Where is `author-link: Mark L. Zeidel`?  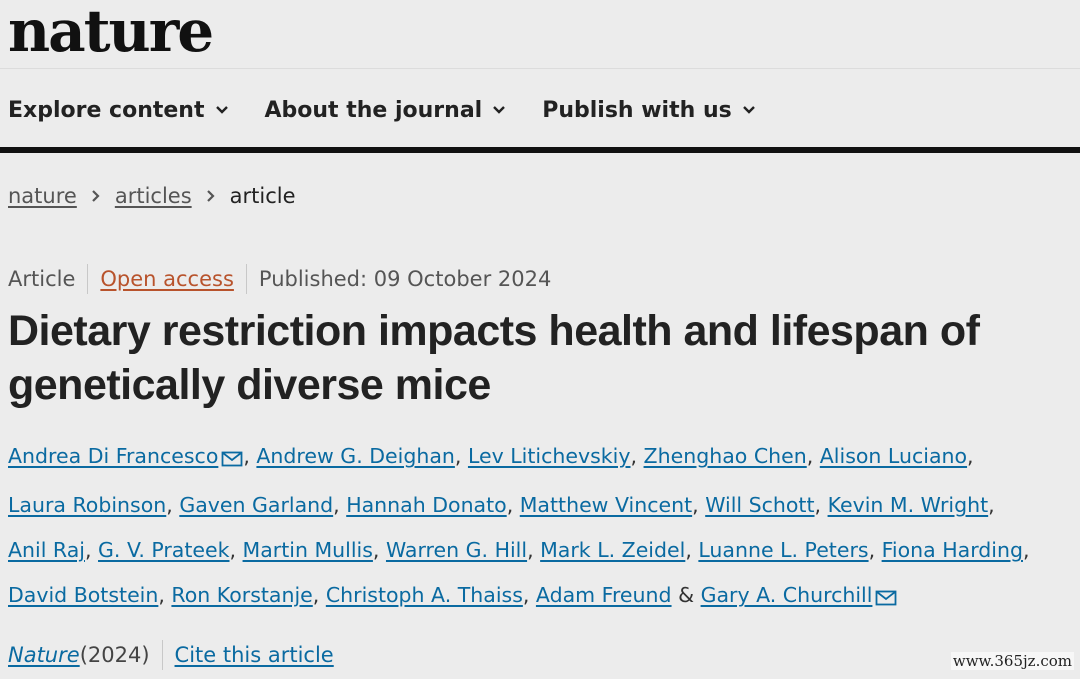 author-link: Mark L. Zeidel is located at coordinates (613, 550).